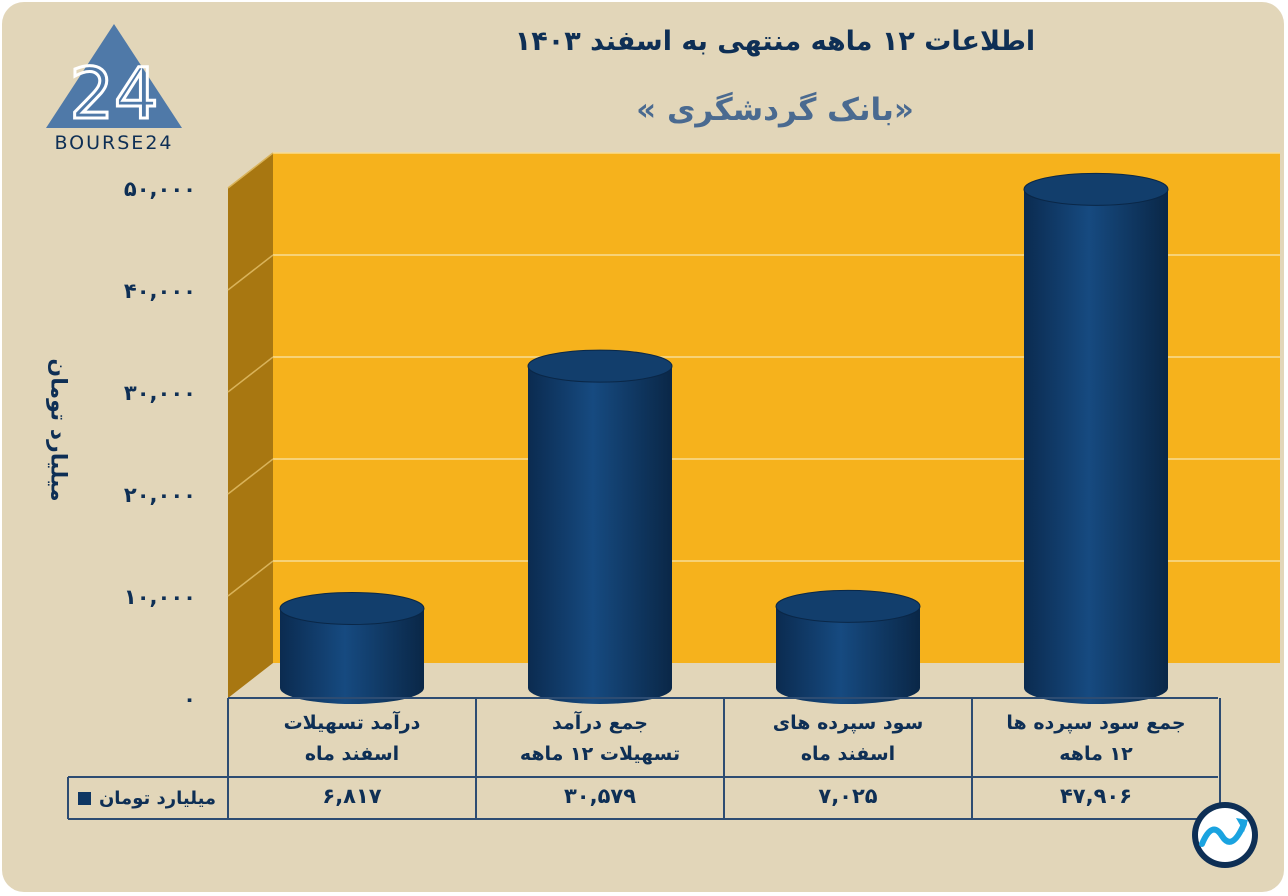 The image size is (1288, 896). I want to click on value-label: ۴۷,۹۰۶, so click(1096, 796).